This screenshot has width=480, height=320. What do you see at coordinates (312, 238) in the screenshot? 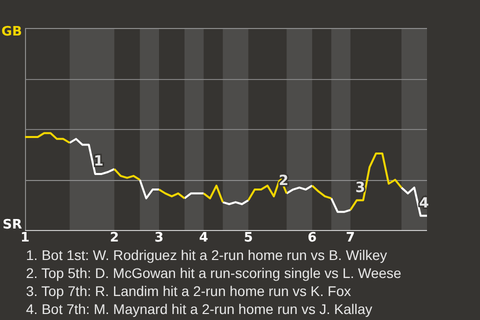
I see `x-tick-label: 6` at bounding box center [312, 238].